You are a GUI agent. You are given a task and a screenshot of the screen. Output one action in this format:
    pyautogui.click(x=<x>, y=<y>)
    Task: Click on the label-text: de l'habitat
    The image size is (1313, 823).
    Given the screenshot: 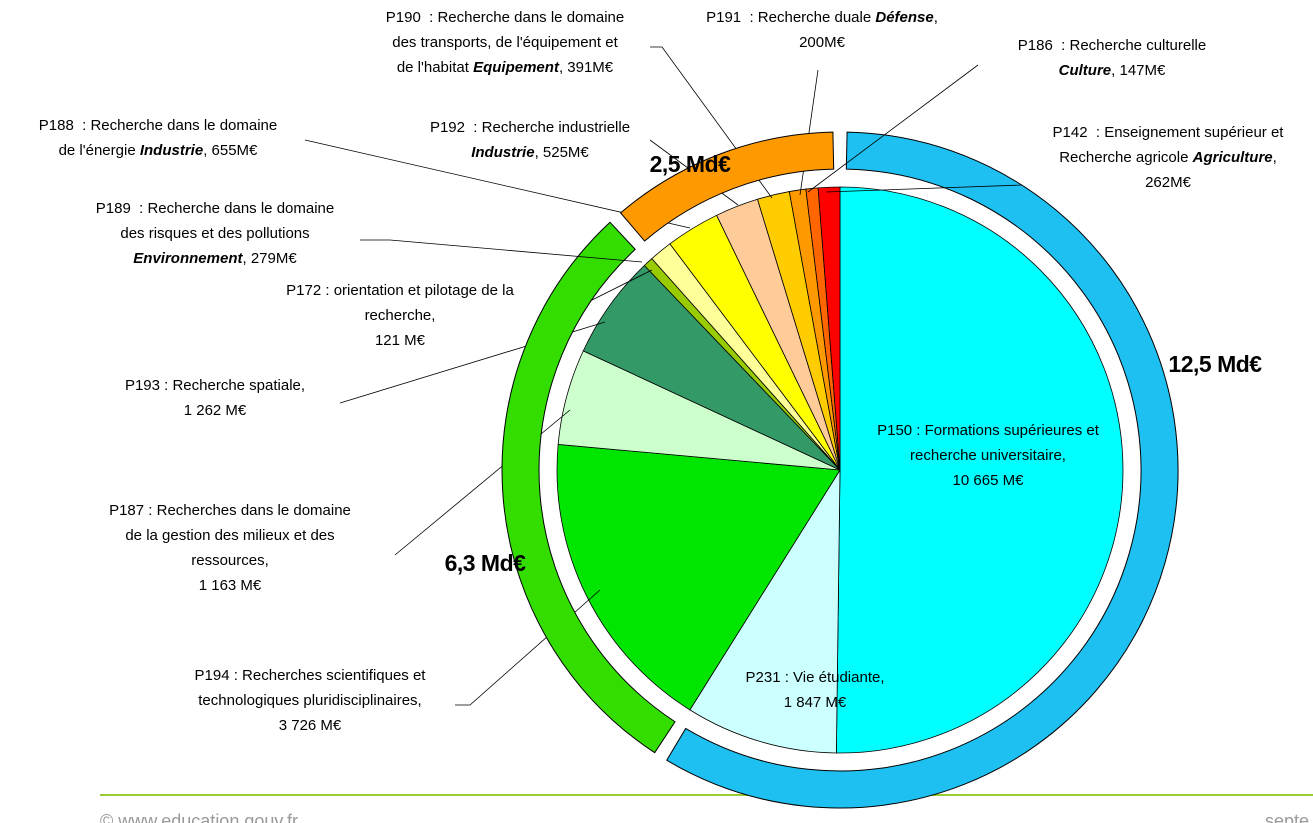 What is the action you would take?
    pyautogui.click(x=435, y=67)
    